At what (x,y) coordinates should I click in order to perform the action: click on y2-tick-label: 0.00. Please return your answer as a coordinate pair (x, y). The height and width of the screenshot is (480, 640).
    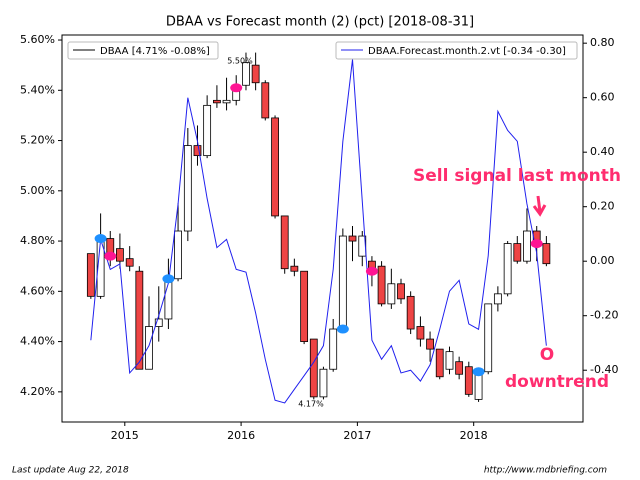
    Looking at the image, I should click on (602, 260).